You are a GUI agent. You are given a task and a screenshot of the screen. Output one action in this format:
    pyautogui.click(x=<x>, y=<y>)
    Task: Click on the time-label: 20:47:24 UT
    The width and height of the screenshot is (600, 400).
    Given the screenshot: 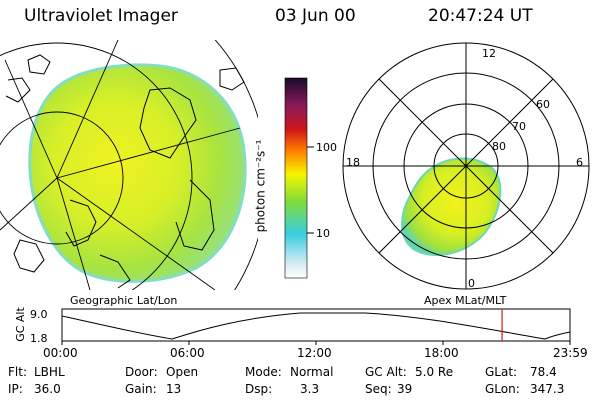 What is the action you would take?
    pyautogui.click(x=480, y=16)
    